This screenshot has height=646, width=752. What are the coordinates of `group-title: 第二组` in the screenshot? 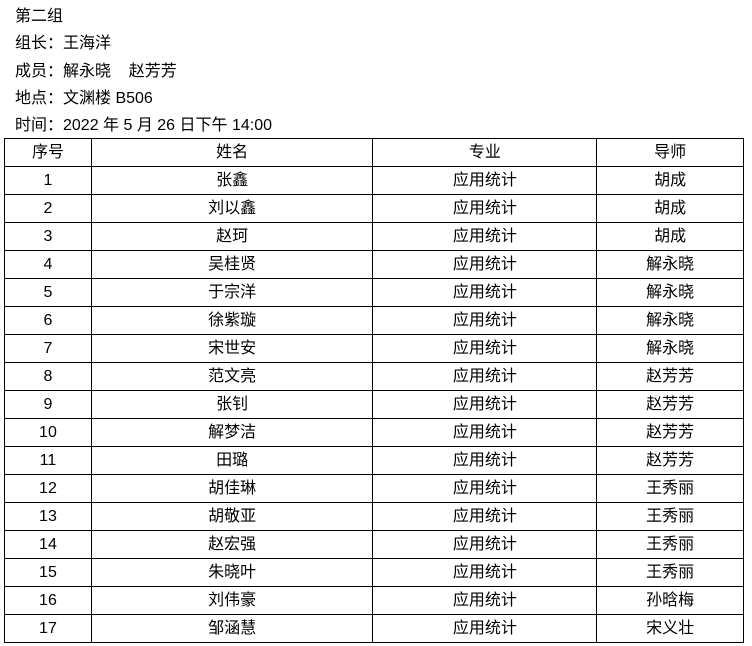 It's located at (39, 16).